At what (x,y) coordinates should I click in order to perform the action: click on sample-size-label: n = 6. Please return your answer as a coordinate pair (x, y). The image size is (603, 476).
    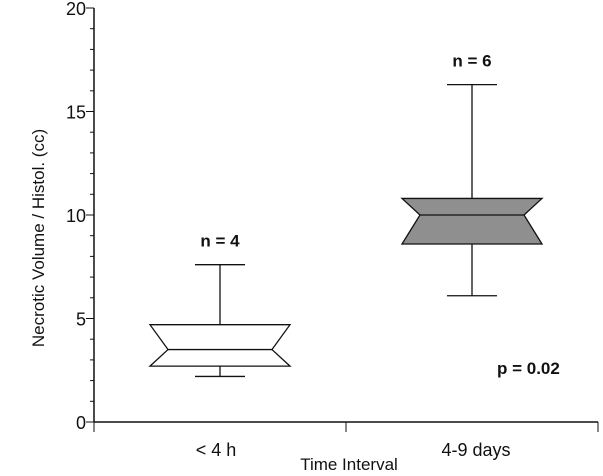
    Looking at the image, I should click on (471, 61).